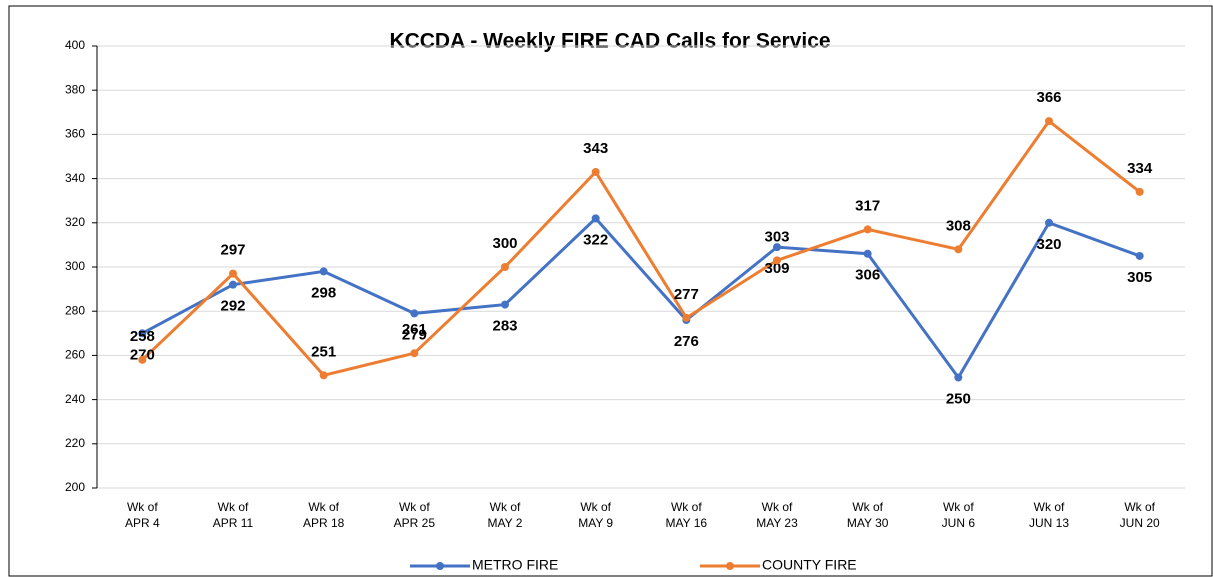 The width and height of the screenshot is (1213, 577). I want to click on y-tick-label: 380, so click(75, 89).